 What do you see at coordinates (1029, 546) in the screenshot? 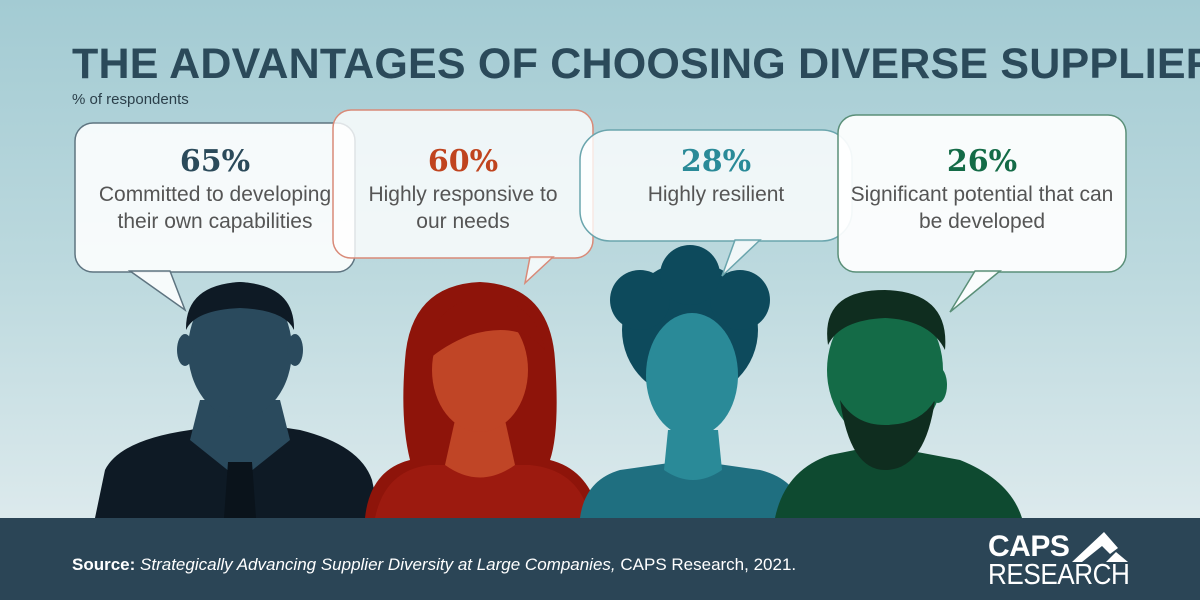
I see `logo-caps: CAPS` at bounding box center [1029, 546].